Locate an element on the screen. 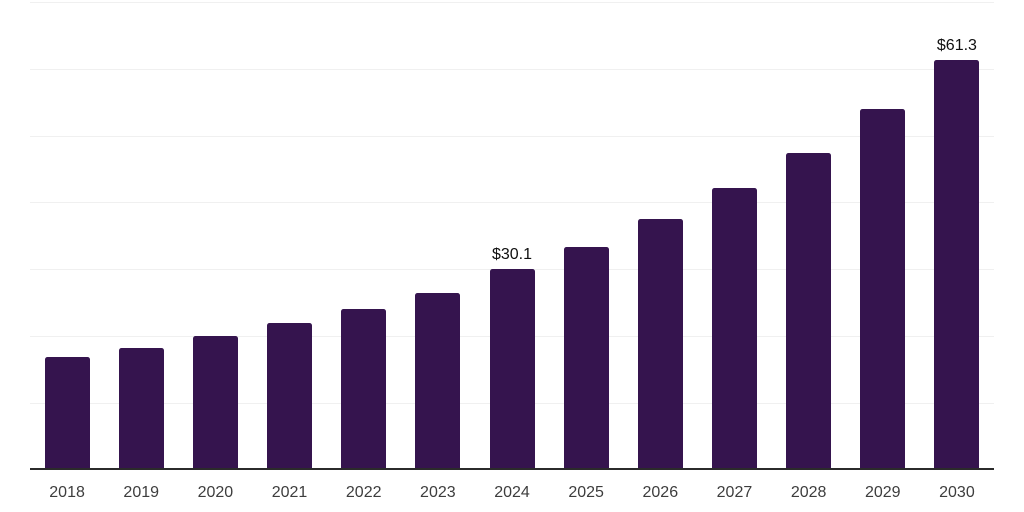 The height and width of the screenshot is (512, 1024). bar-2029 is located at coordinates (883, 289).